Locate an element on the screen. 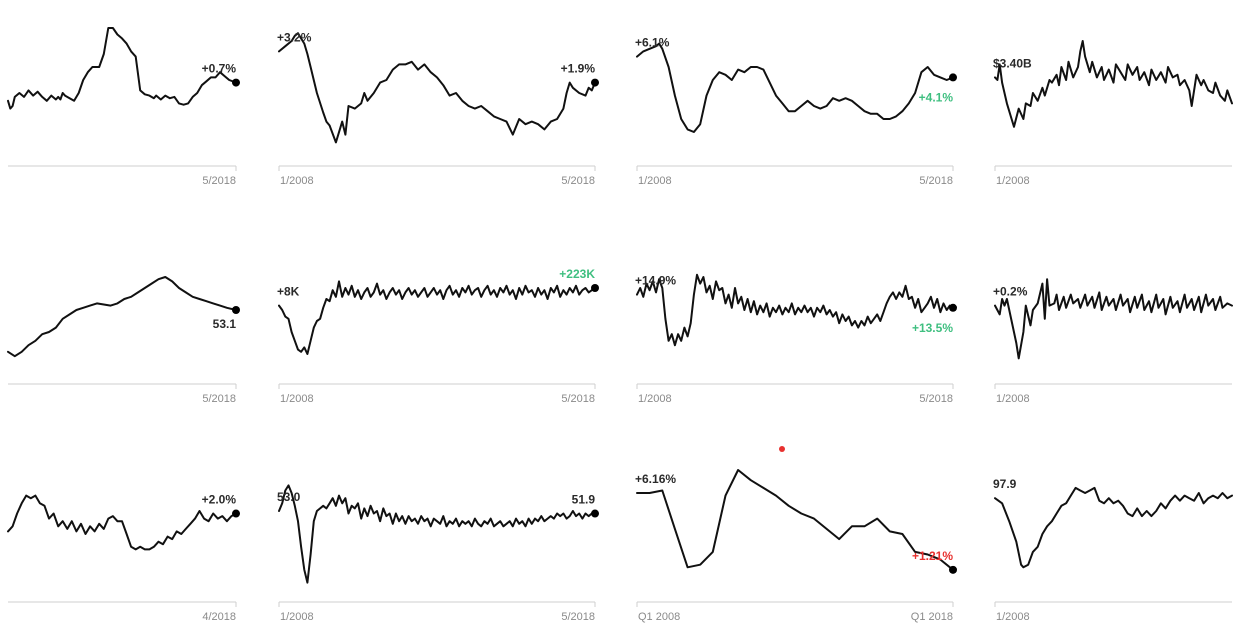 This screenshot has width=1257, height=628. panel-5-tick-label-end: 5/2018 is located at coordinates (219, 399).